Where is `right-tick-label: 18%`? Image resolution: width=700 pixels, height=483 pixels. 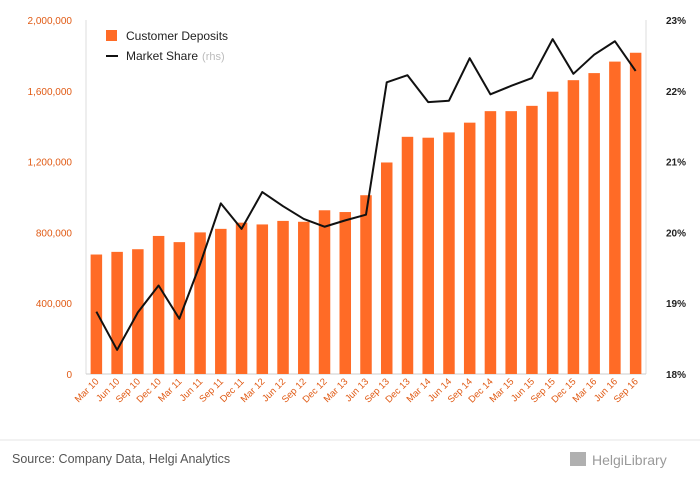 right-tick-label: 18% is located at coordinates (676, 375).